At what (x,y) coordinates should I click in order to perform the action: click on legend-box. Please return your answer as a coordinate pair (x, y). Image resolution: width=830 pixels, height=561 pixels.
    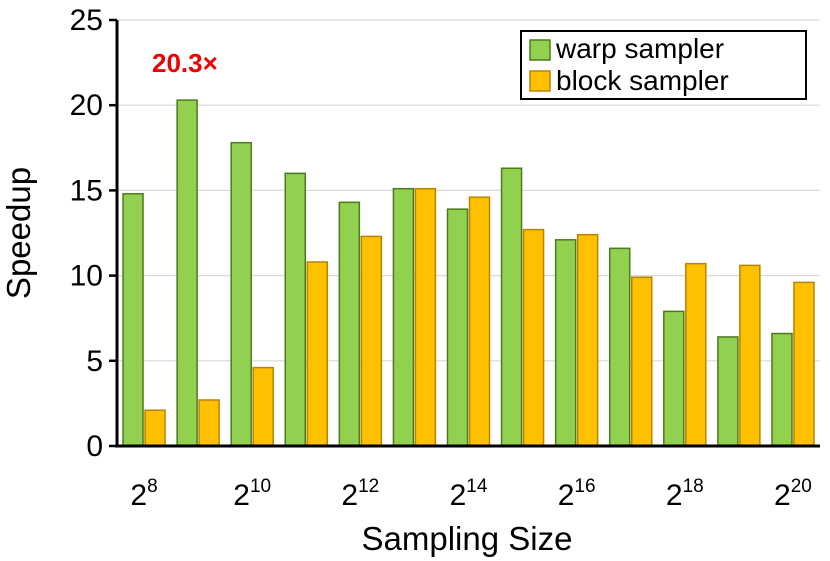
    Looking at the image, I should click on (663, 65).